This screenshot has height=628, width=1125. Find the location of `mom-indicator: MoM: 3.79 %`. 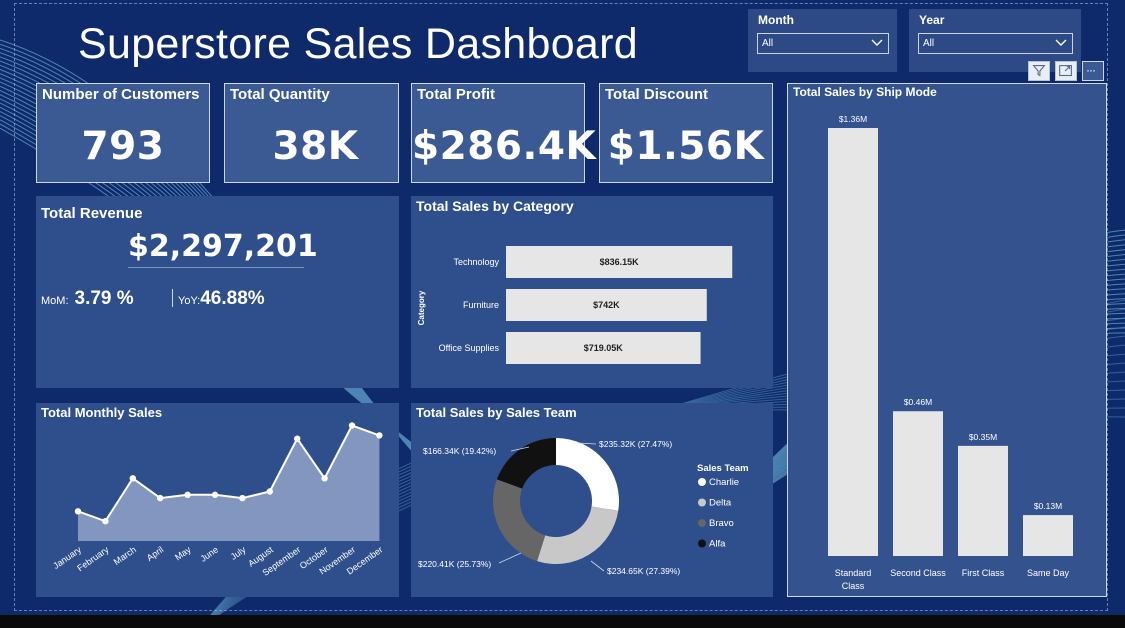

mom-indicator: MoM: 3.79 % is located at coordinates (87, 299).